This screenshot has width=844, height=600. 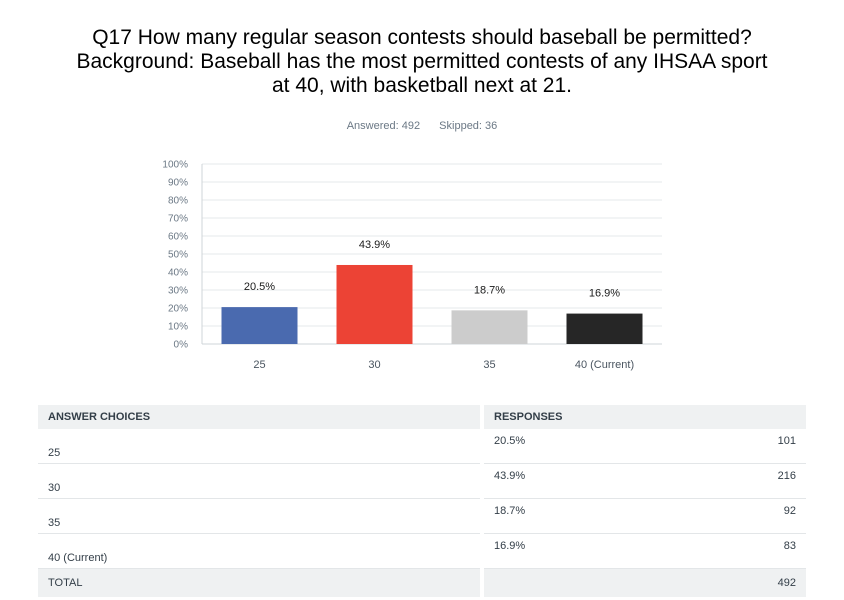 What do you see at coordinates (178, 183) in the screenshot?
I see `y-tick-label: 90%` at bounding box center [178, 183].